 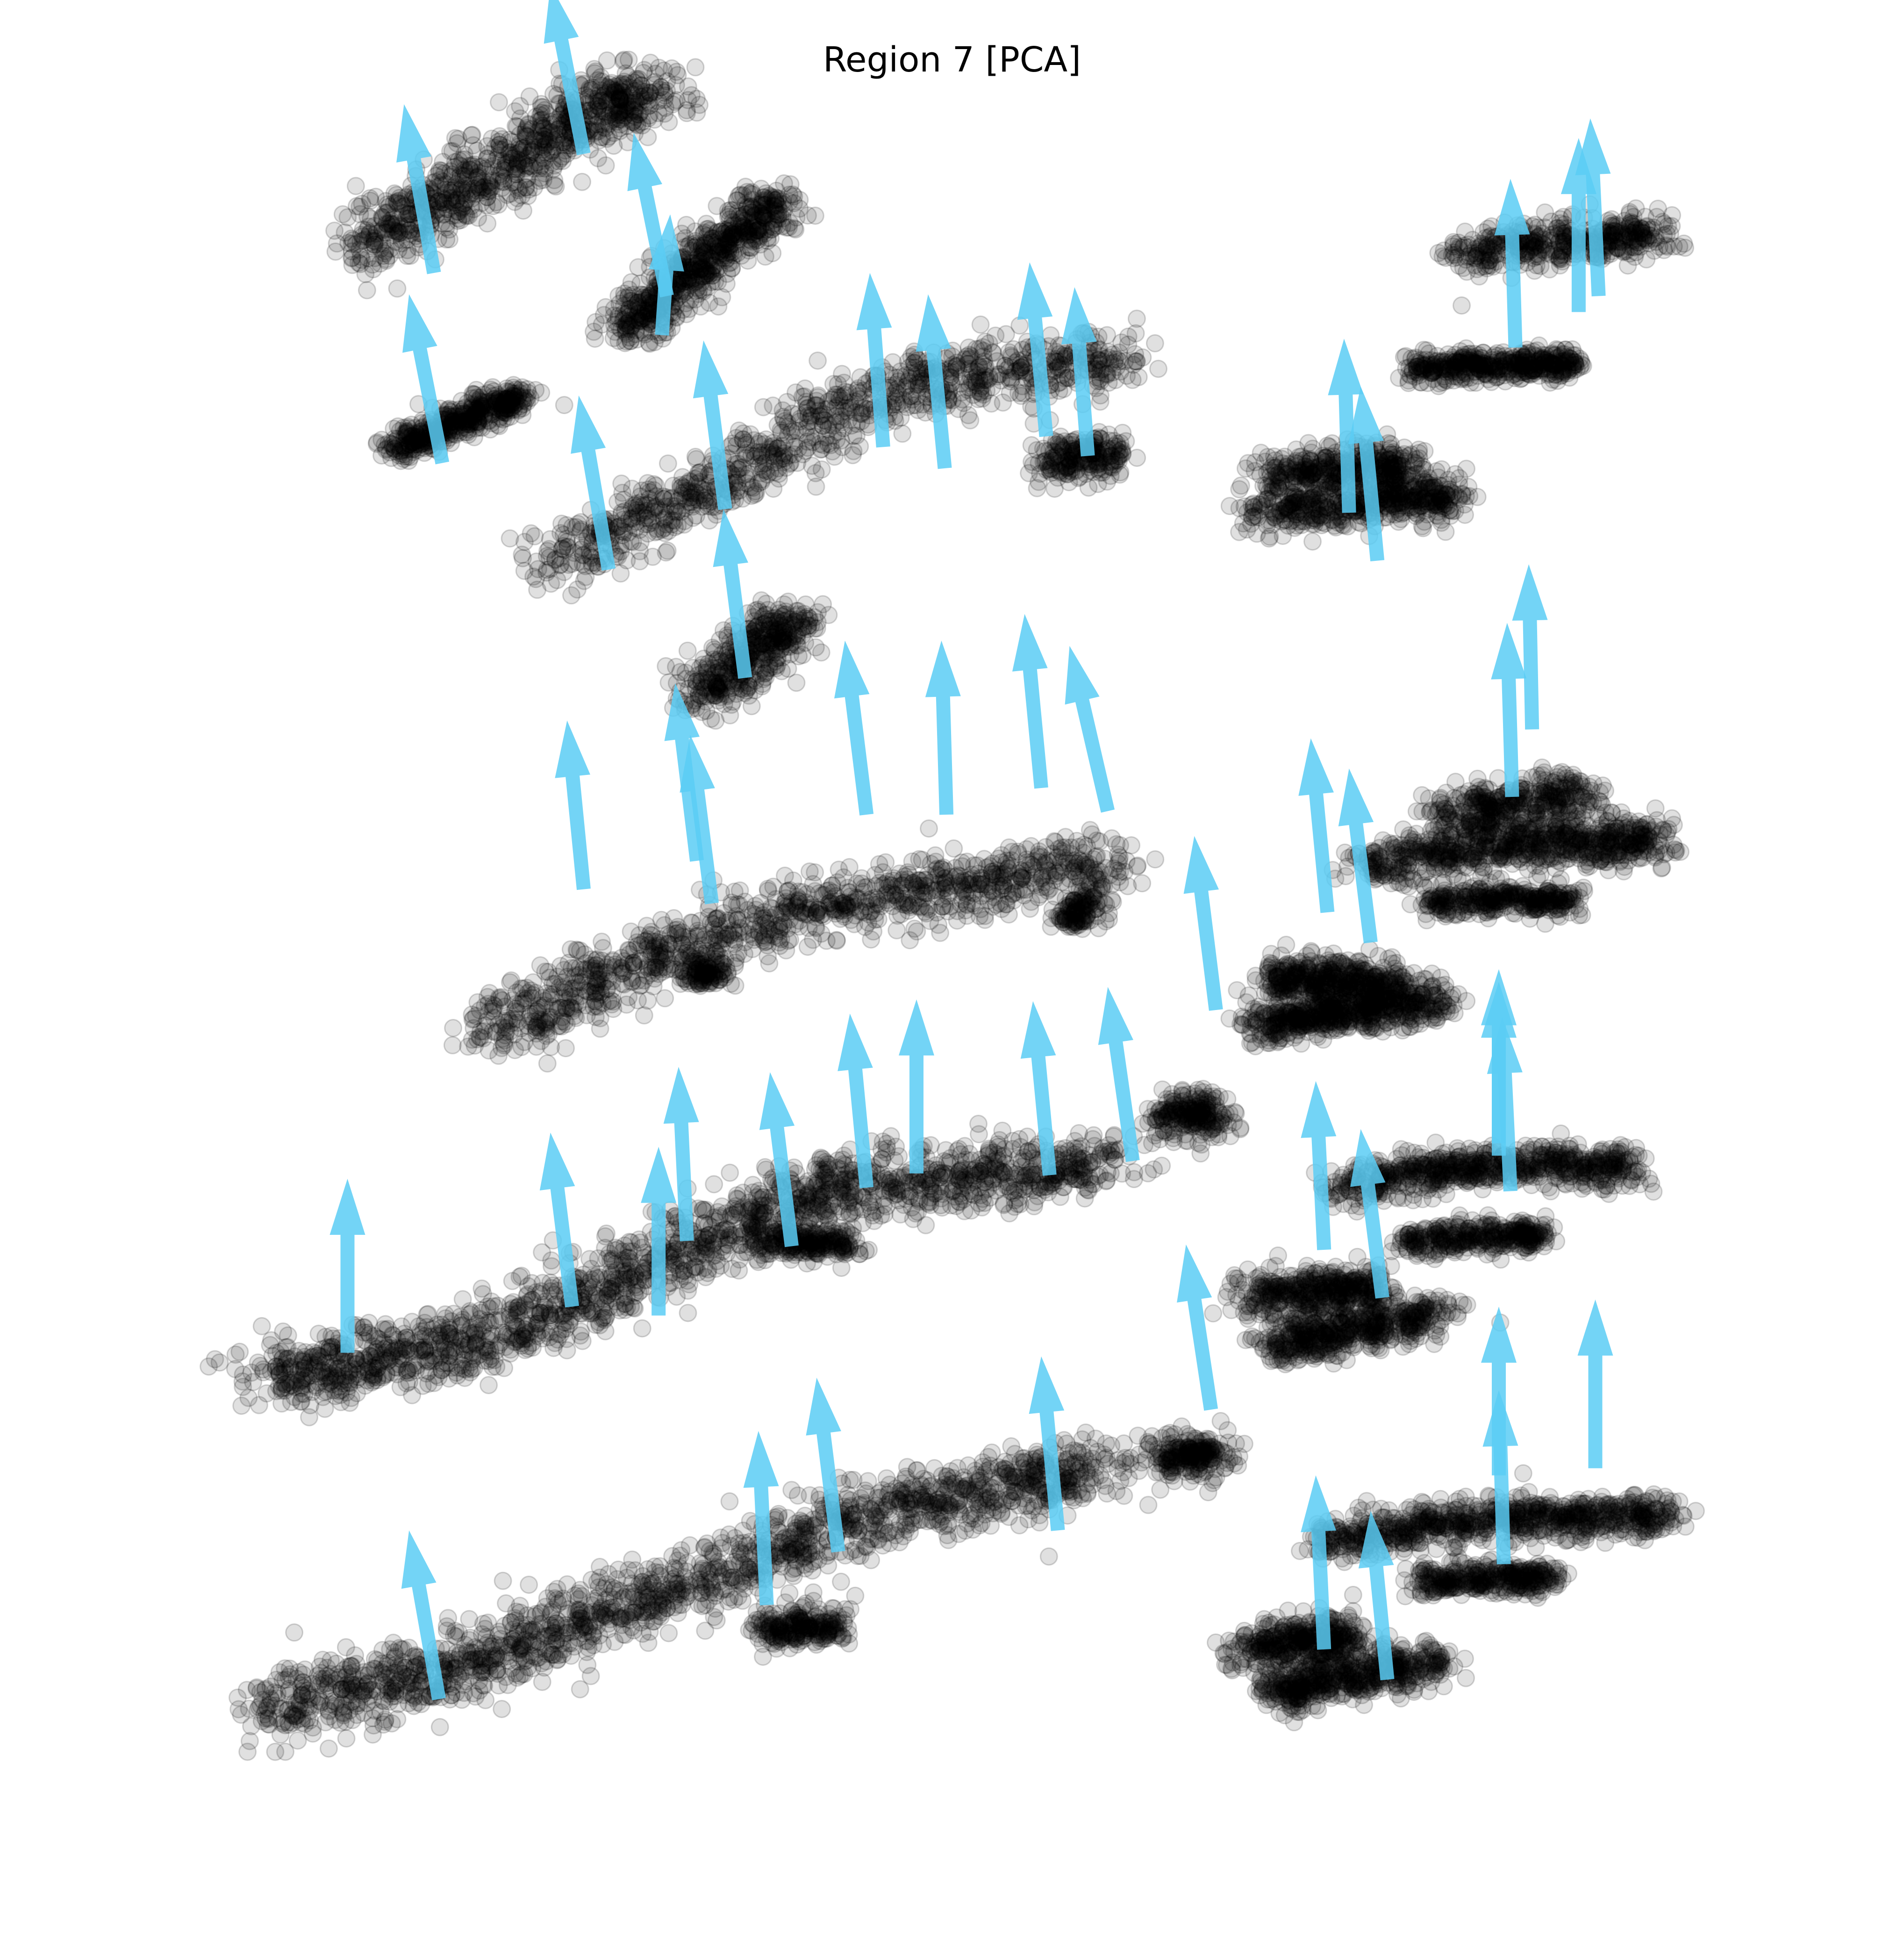 I want to click on point-cluster-a7, so click(x=1491, y=365).